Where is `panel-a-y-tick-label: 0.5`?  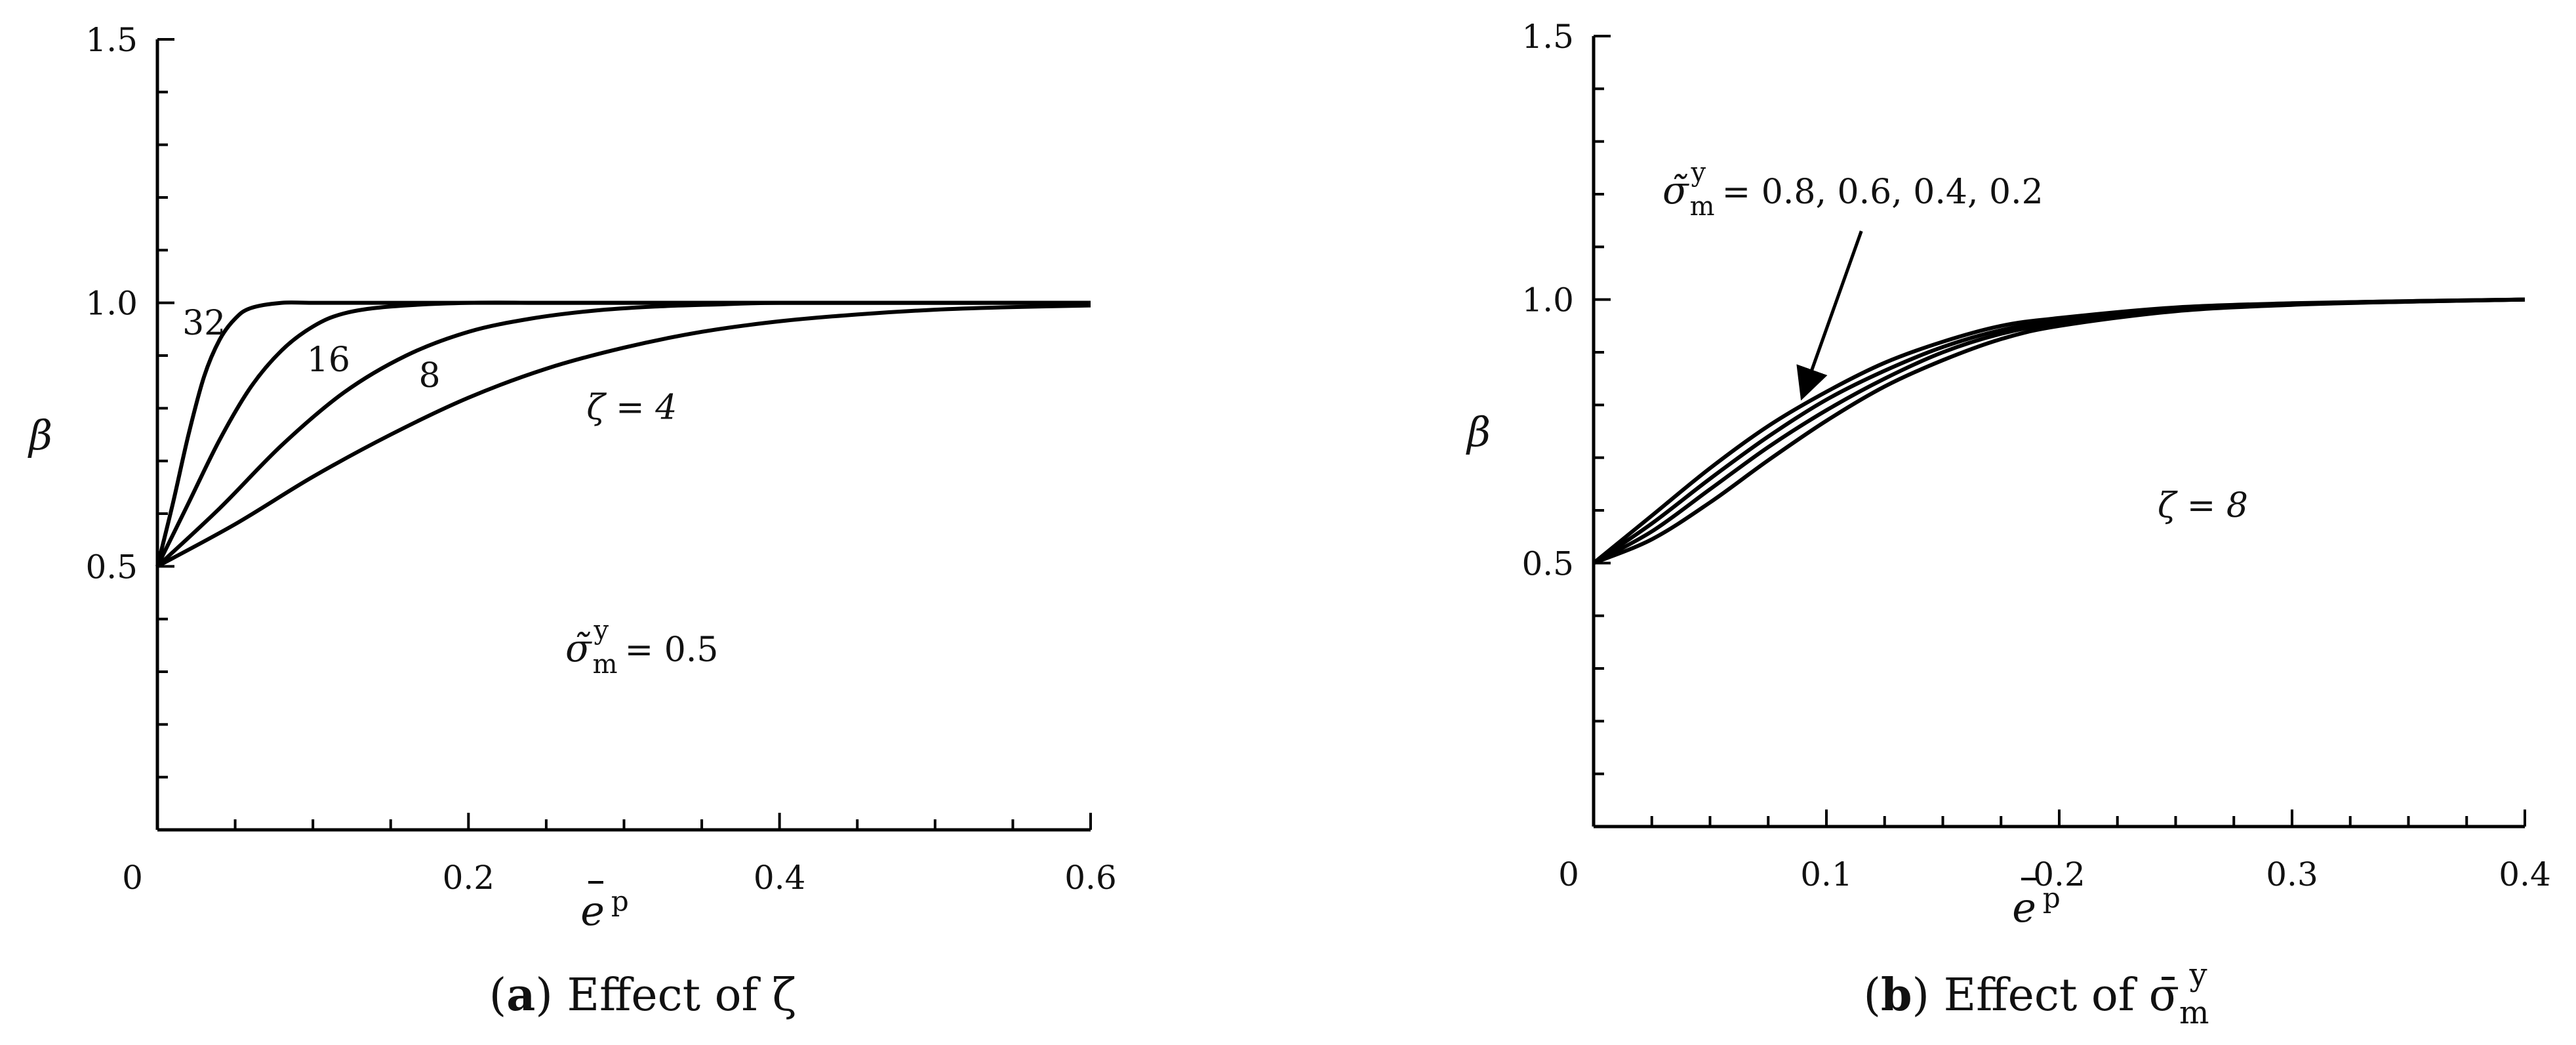 panel-a-y-tick-label: 0.5 is located at coordinates (111, 567).